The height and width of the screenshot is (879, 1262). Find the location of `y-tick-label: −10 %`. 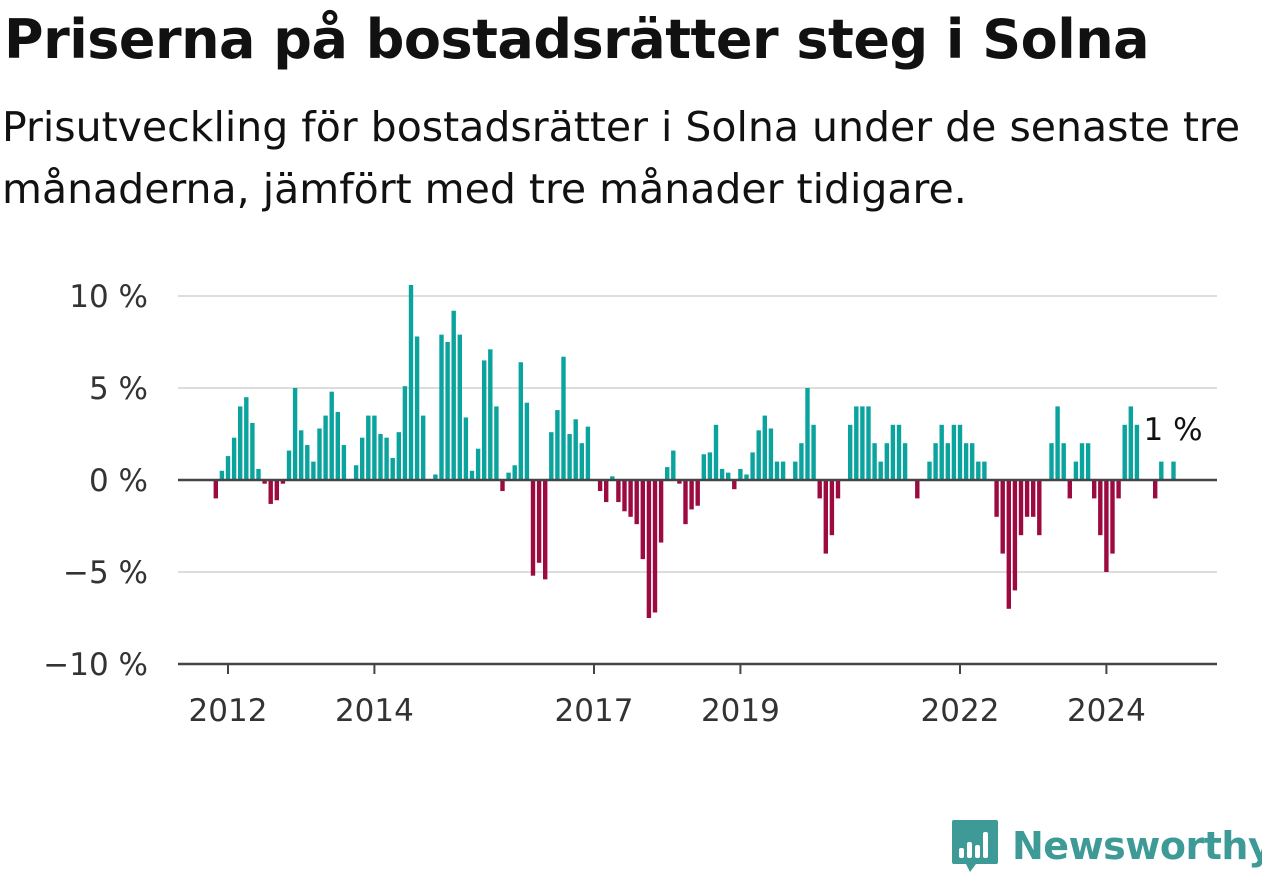

y-tick-label: −10 % is located at coordinates (95, 665).